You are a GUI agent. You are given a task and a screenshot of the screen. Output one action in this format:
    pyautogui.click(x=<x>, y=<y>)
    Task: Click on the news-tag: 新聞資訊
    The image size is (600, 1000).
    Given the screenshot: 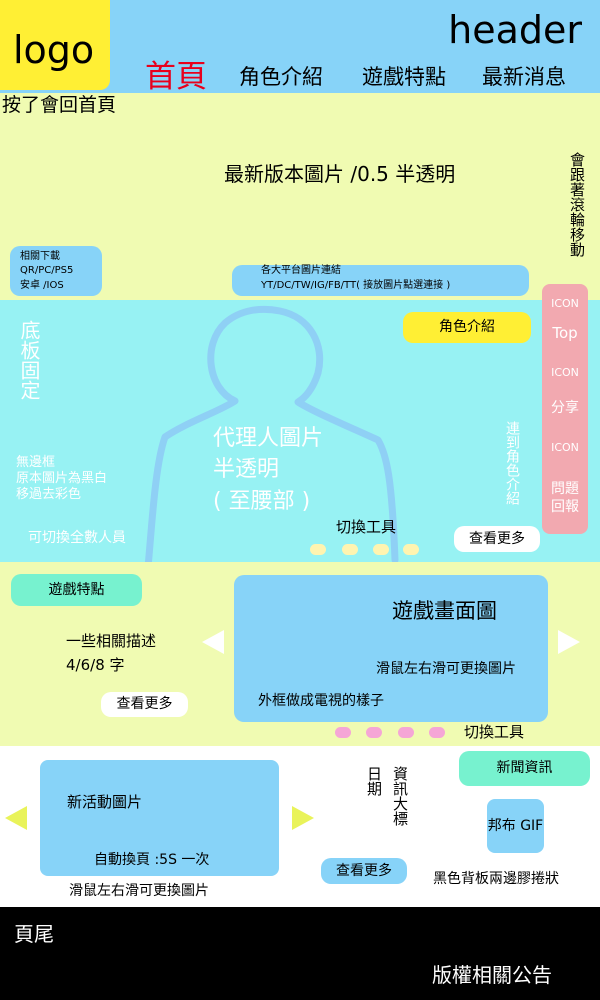 What is the action you would take?
    pyautogui.click(x=524, y=768)
    